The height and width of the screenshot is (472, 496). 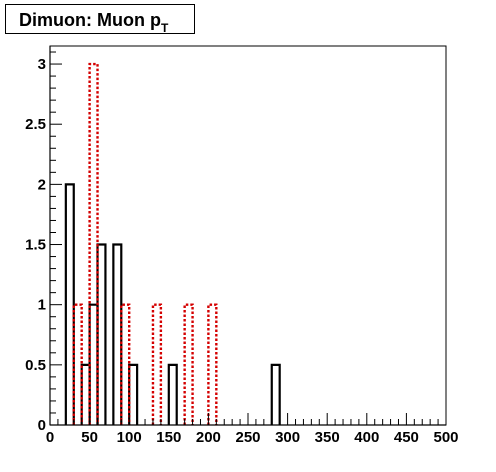 What do you see at coordinates (42, 305) in the screenshot?
I see `y-tick-label: 1` at bounding box center [42, 305].